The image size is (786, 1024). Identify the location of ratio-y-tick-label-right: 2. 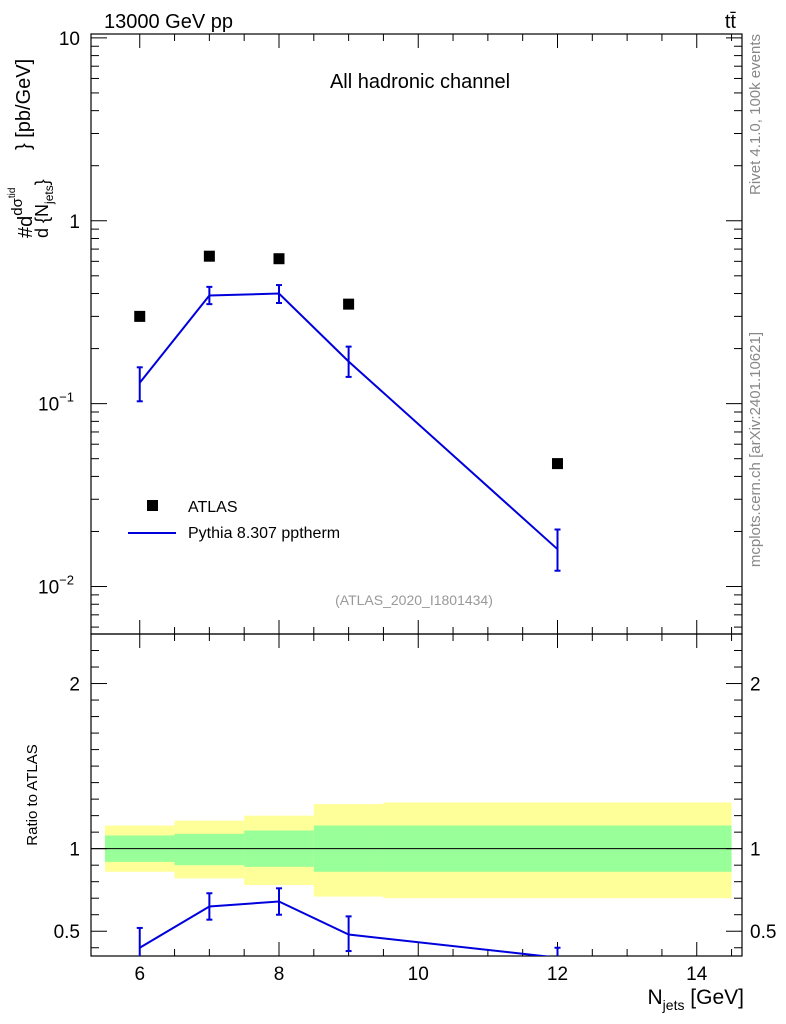
(755, 685).